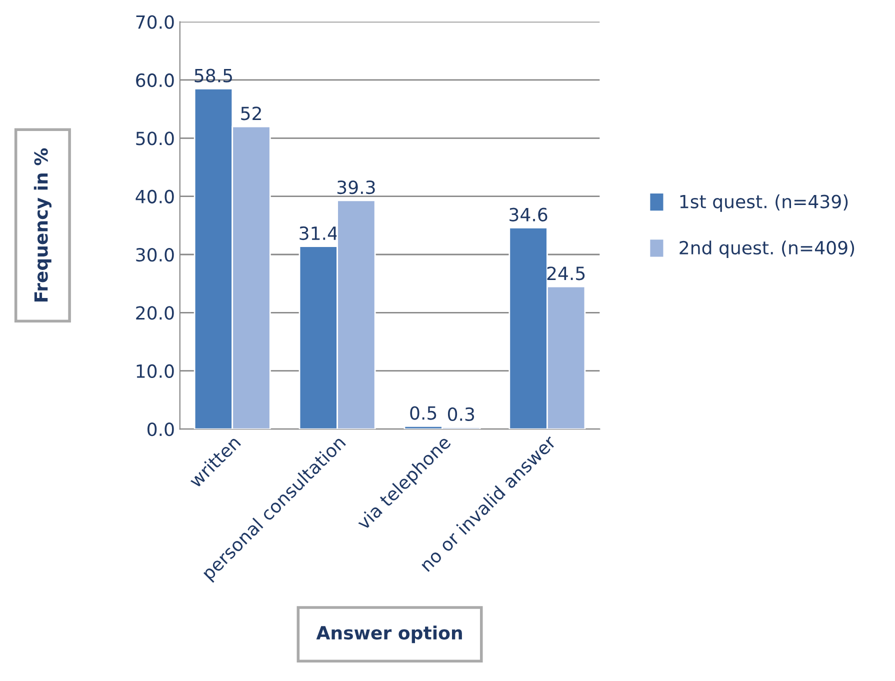 Image resolution: width=895 pixels, height=681 pixels. What do you see at coordinates (155, 313) in the screenshot?
I see `y-tick-label: 20.0` at bounding box center [155, 313].